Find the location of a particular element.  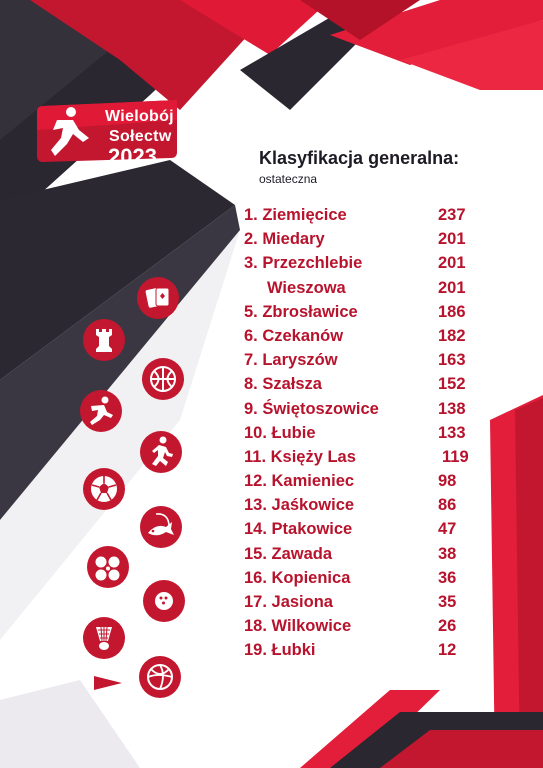

team-name: 9. Świętoszowice is located at coordinates (311, 408).